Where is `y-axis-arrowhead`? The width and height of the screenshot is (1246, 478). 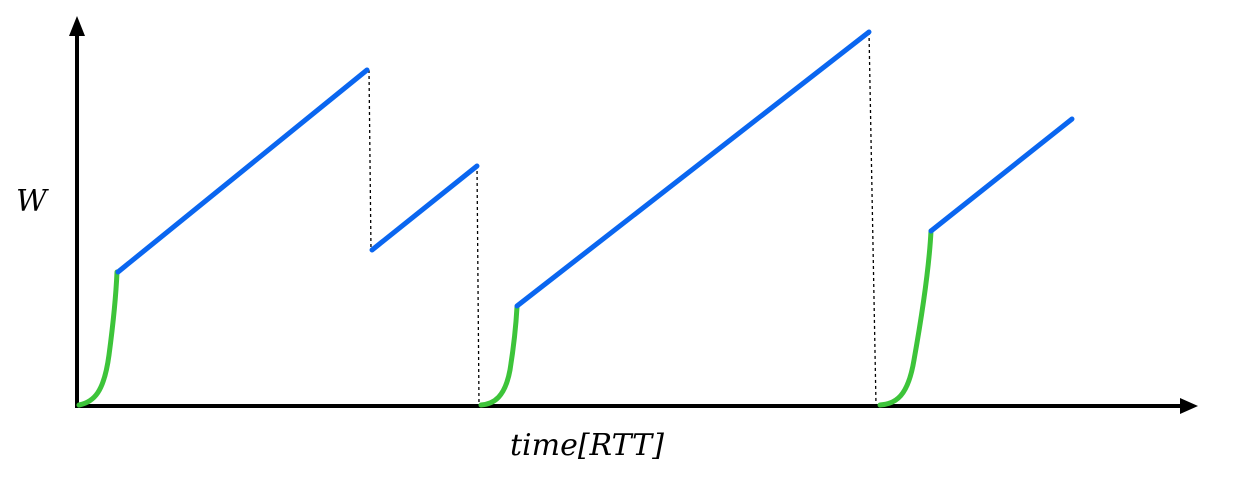 y-axis-arrowhead is located at coordinates (77, 26).